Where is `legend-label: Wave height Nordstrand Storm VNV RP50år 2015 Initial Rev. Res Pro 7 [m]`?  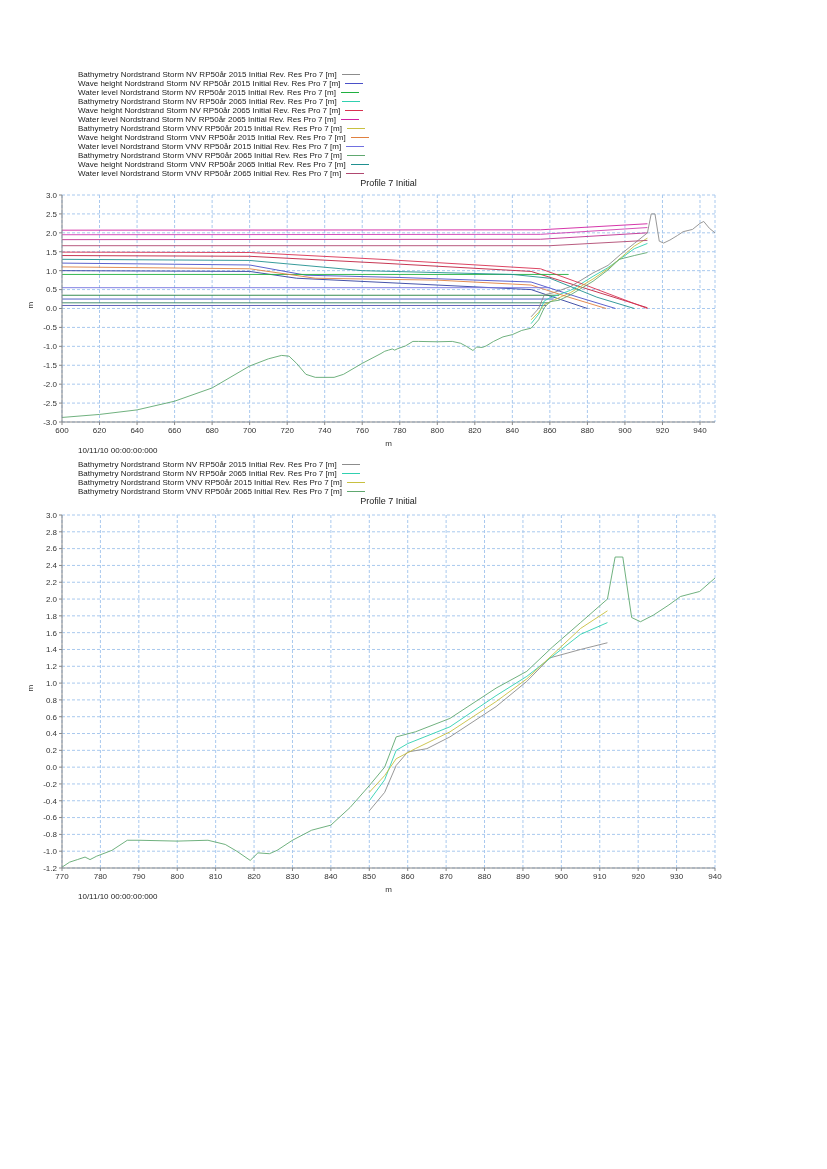 legend-label: Wave height Nordstrand Storm VNV RP50år 2015 Initial Rev. Res Pro 7 [m] is located at coordinates (212, 137).